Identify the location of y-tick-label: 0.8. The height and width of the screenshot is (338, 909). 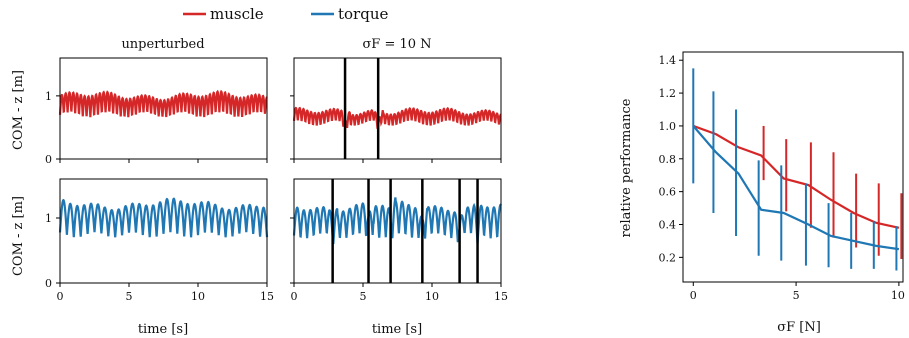
(668, 159).